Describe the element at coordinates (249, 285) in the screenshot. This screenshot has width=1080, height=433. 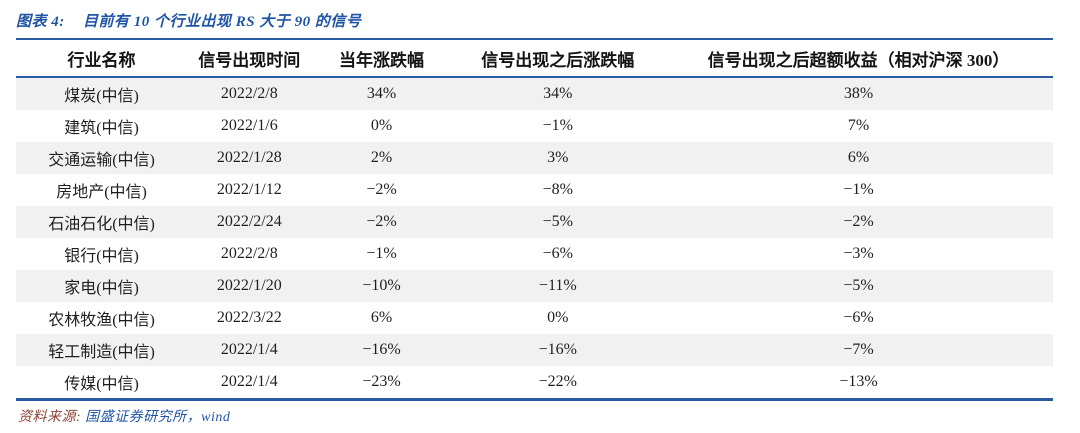
I see `cell-signal-date: 2022/1/20` at that location.